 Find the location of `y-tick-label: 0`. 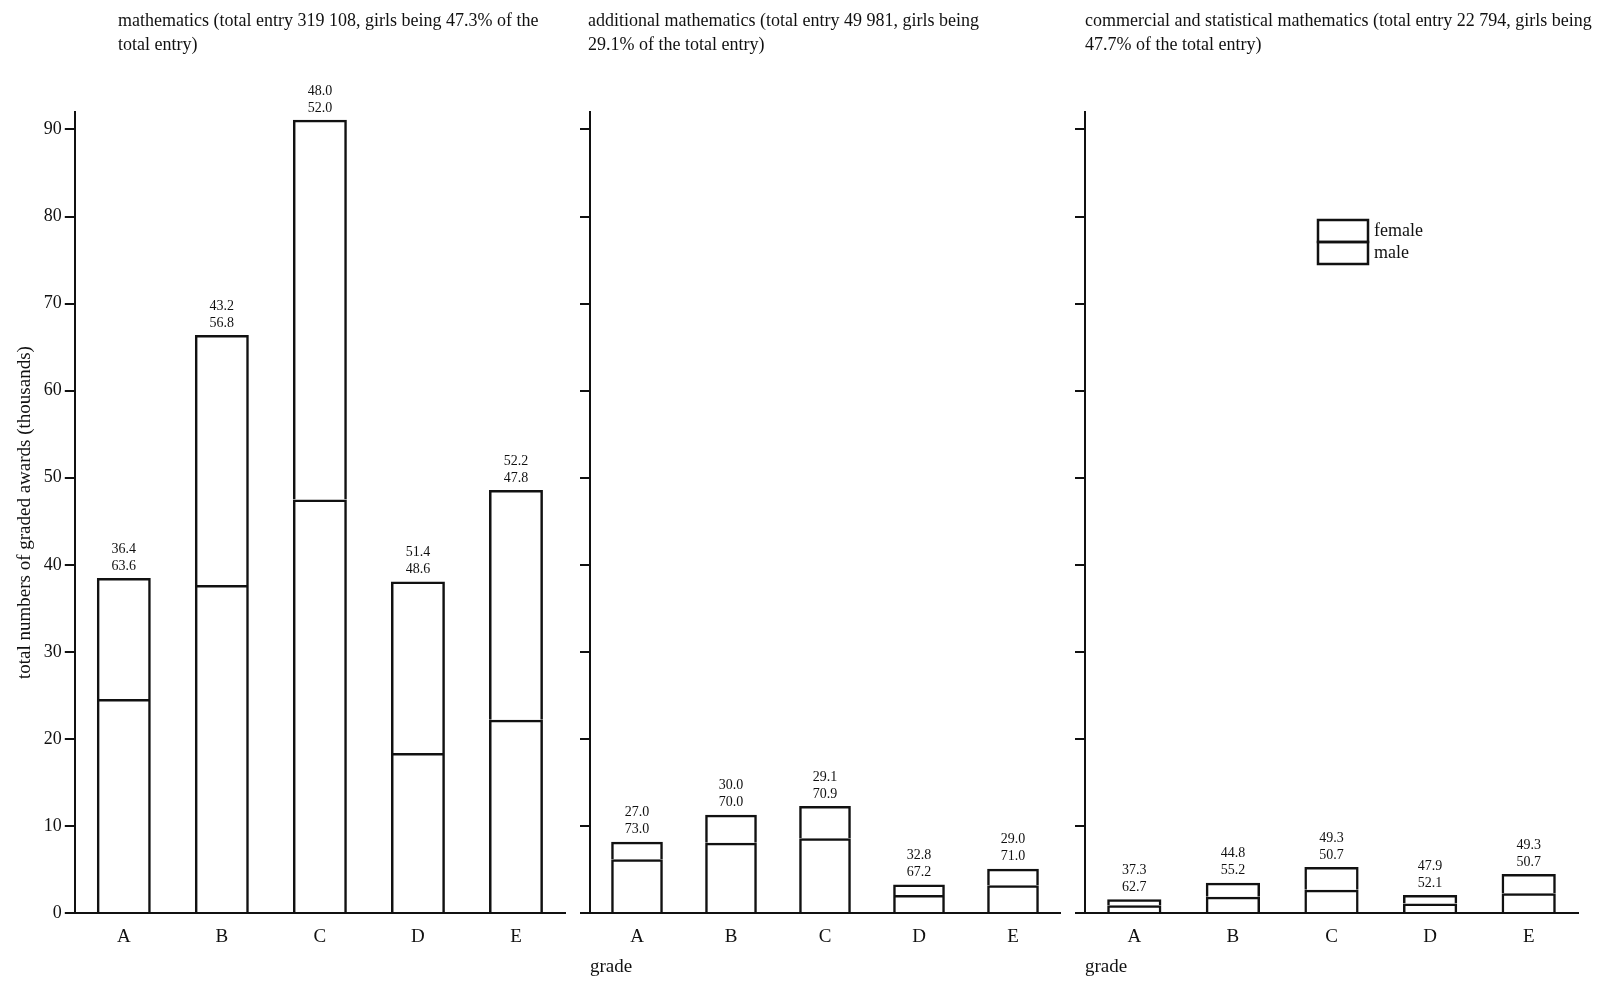

y-tick-label: 0 is located at coordinates (57, 911).